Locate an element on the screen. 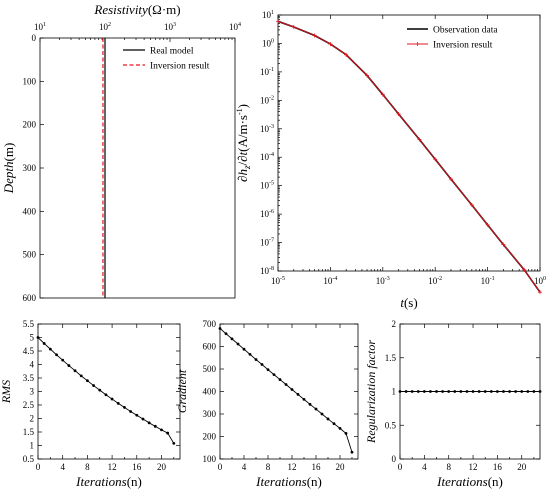 Image resolution: width=550 pixels, height=500 pixels. y-axis-label: Depth(m) is located at coordinates (8, 169).